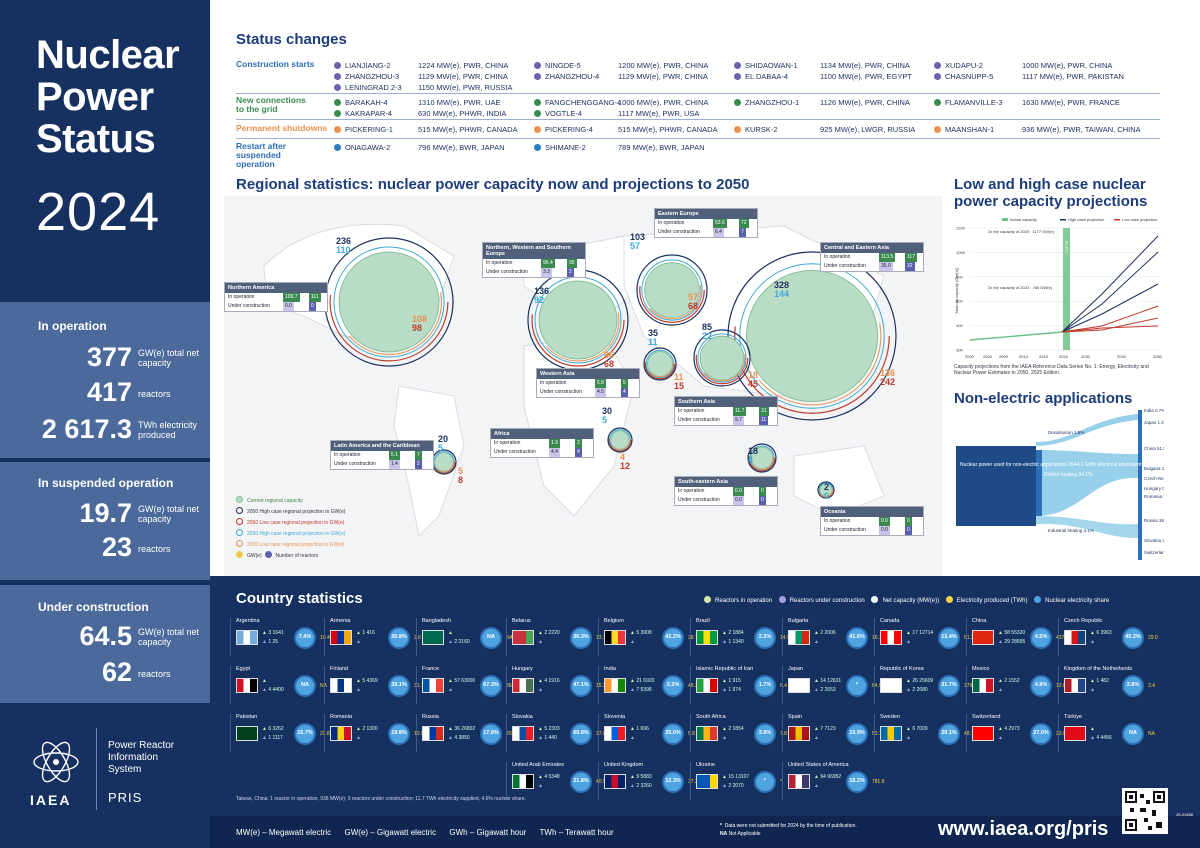 Image resolution: width=1200 pixels, height=848 pixels. I want to click on country-values: ▲ 1 915 ▲ 1 974, so click(731, 685).